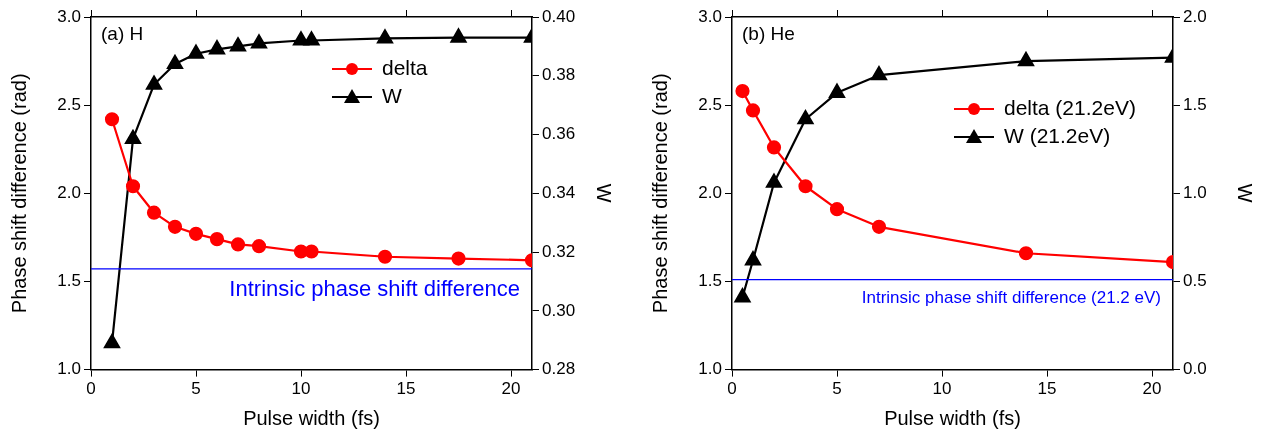 The width and height of the screenshot is (1266, 439). I want to click on legend-label: W (21.2eV), so click(1057, 135).